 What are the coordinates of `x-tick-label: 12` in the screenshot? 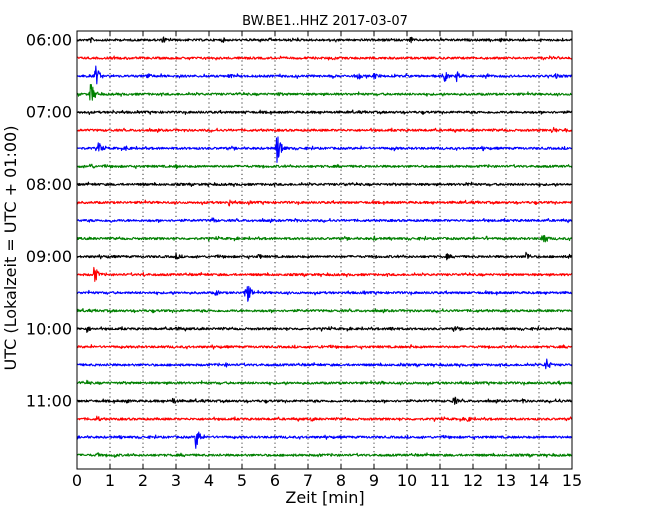 It's located at (473, 480).